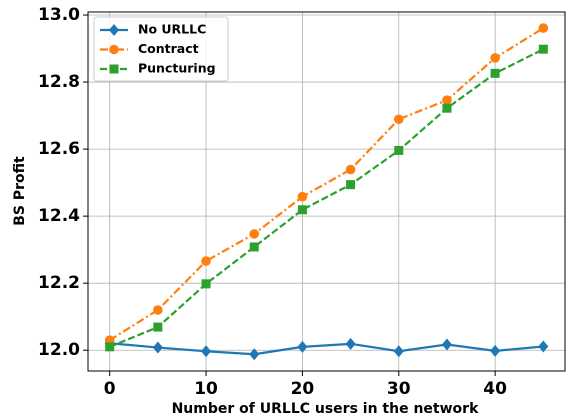  What do you see at coordinates (206, 389) in the screenshot?
I see `x-tick-label: 10` at bounding box center [206, 389].